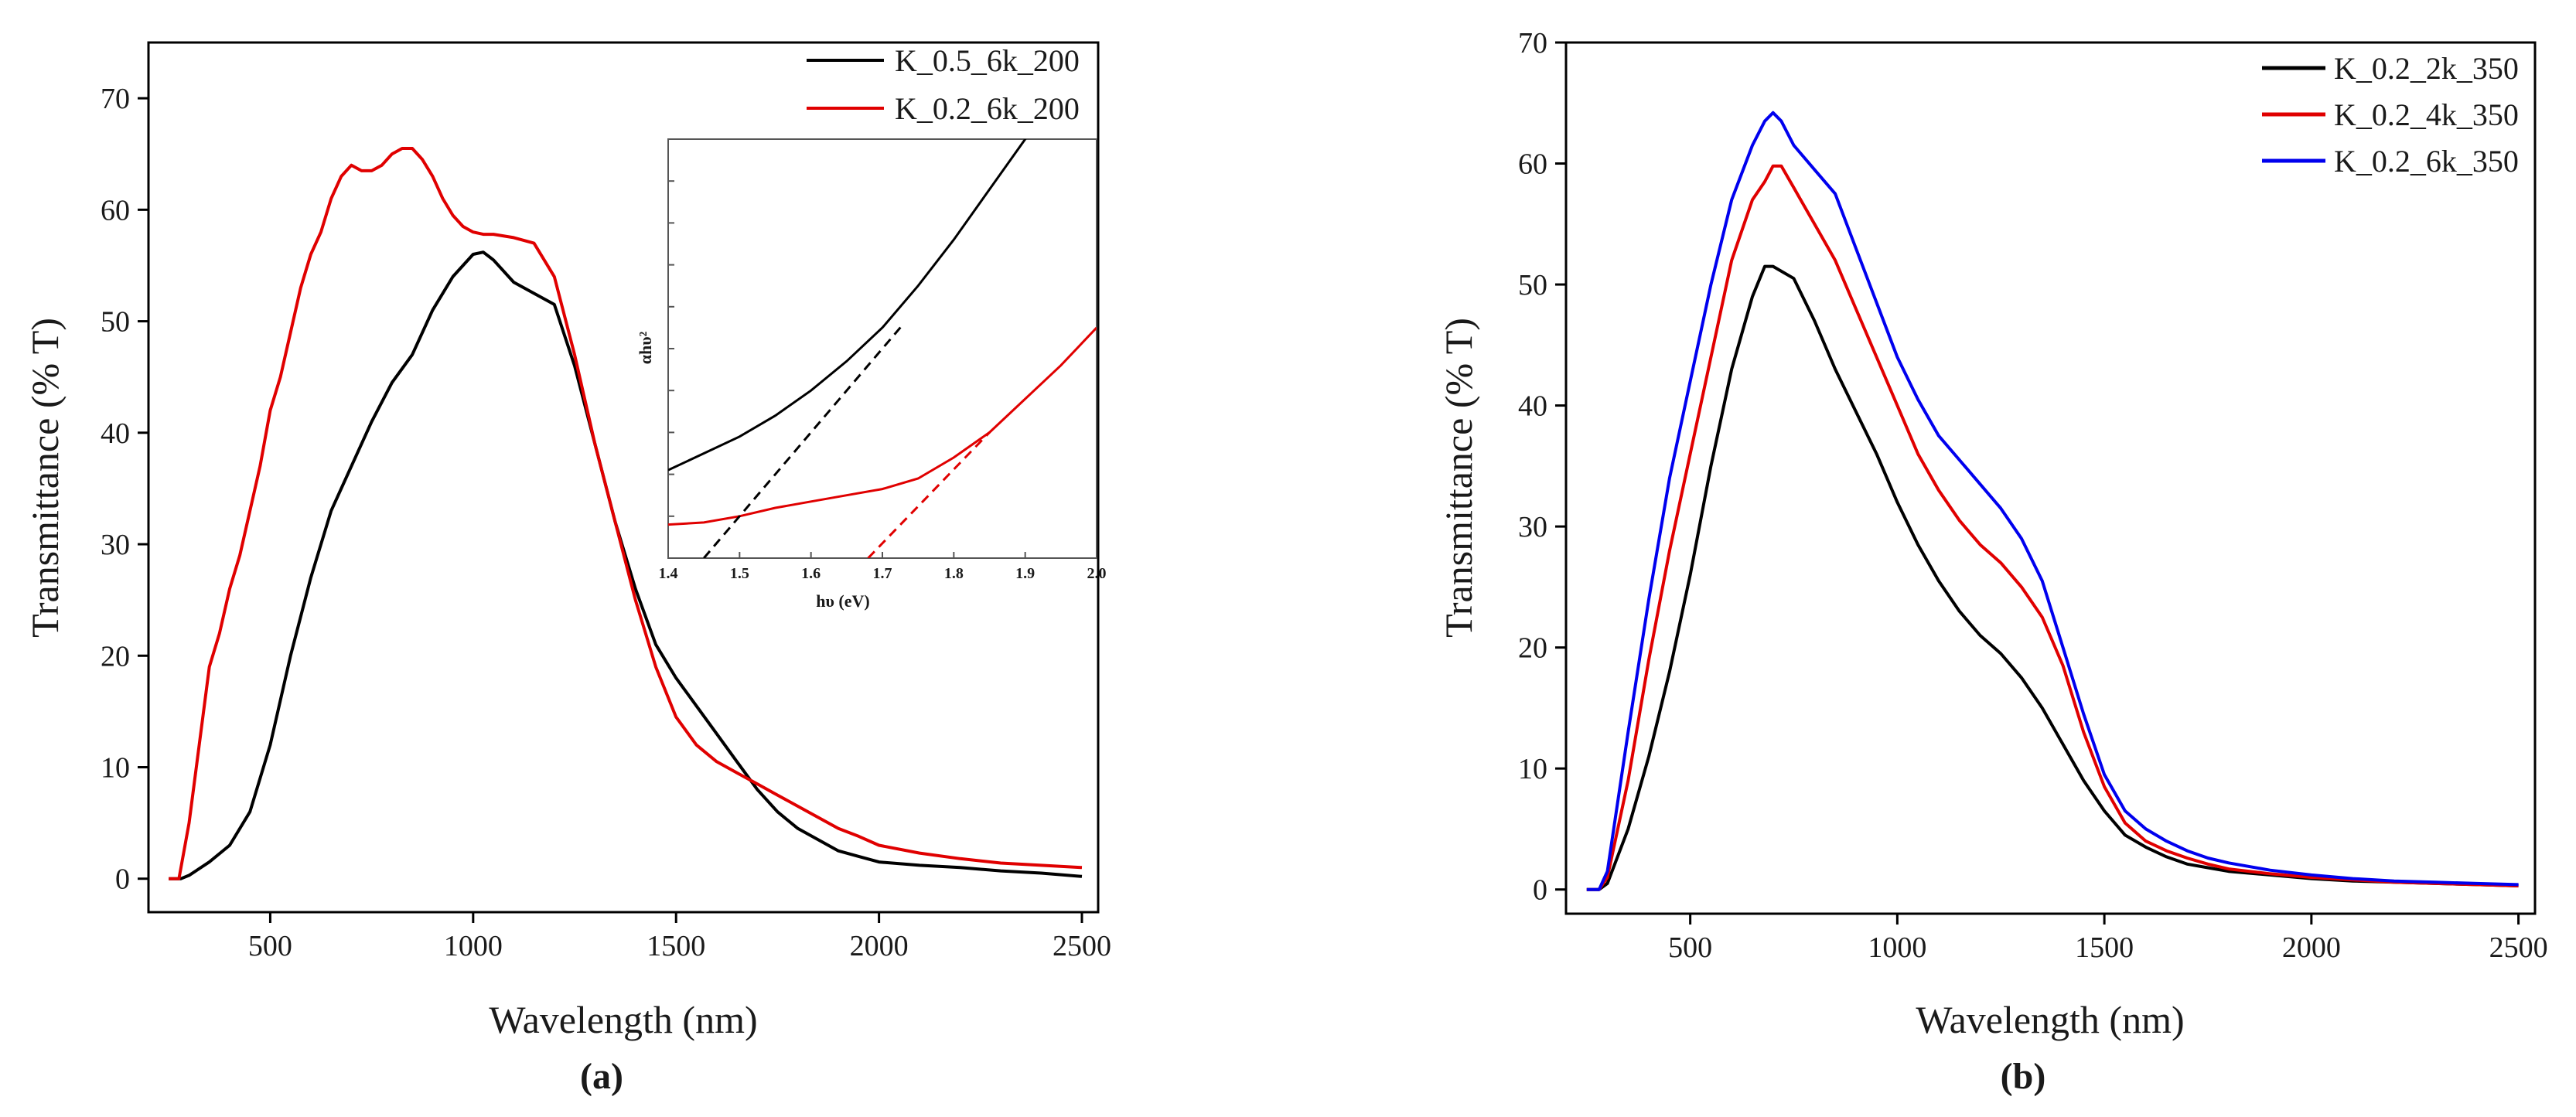 The image size is (2576, 1117). I want to click on chart-a-legend-label-2: K_0.2_6k_200, so click(988, 108).